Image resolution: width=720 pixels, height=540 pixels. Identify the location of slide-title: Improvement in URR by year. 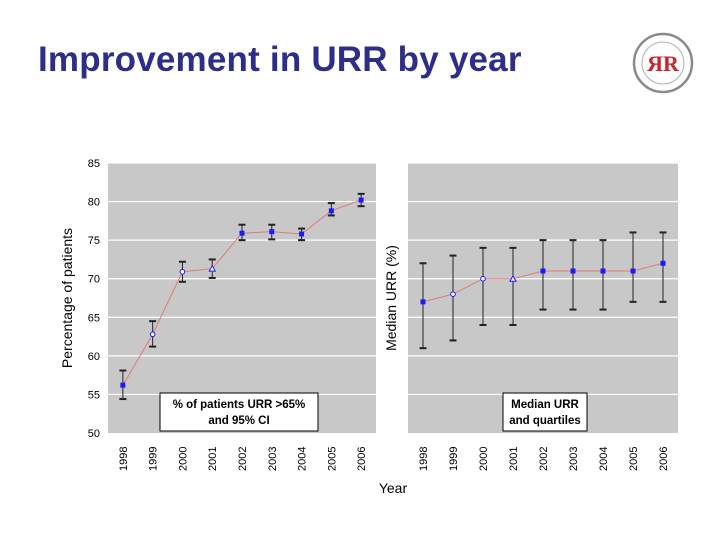
(280, 59).